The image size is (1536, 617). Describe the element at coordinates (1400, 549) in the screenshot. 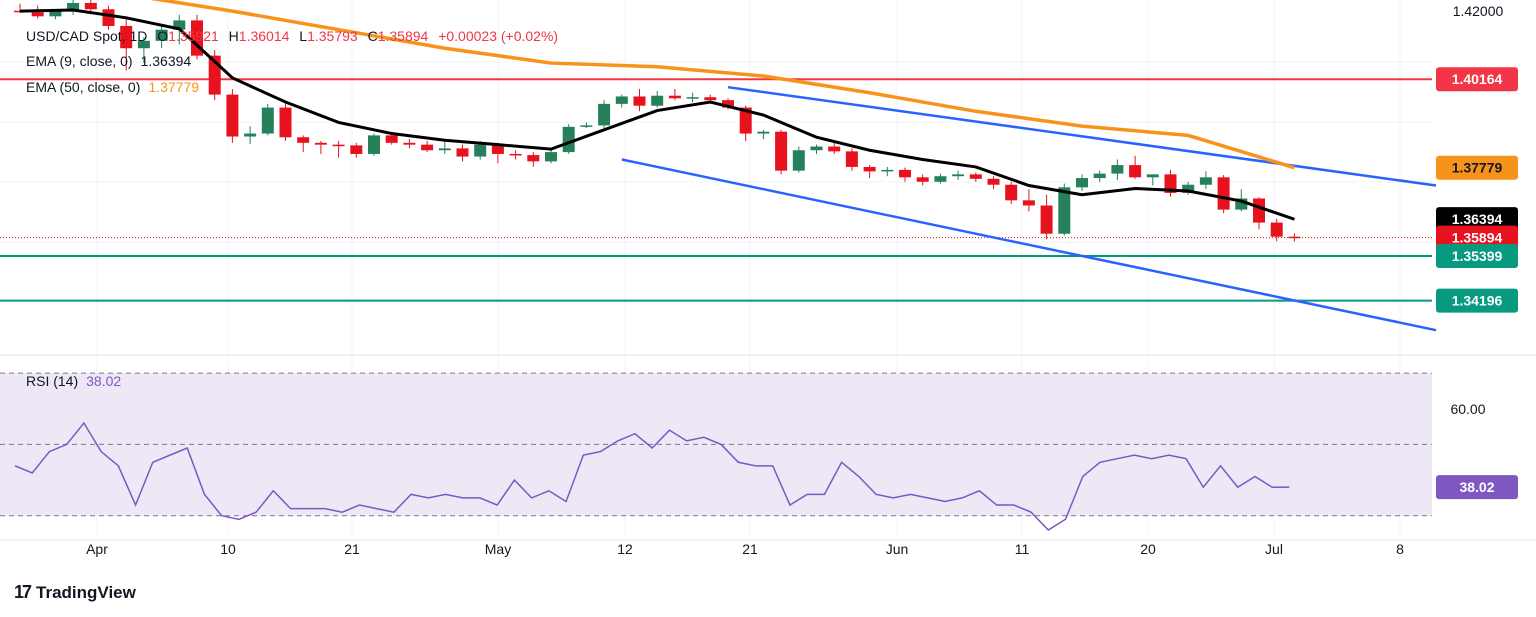

I see `time-tick: 8` at that location.